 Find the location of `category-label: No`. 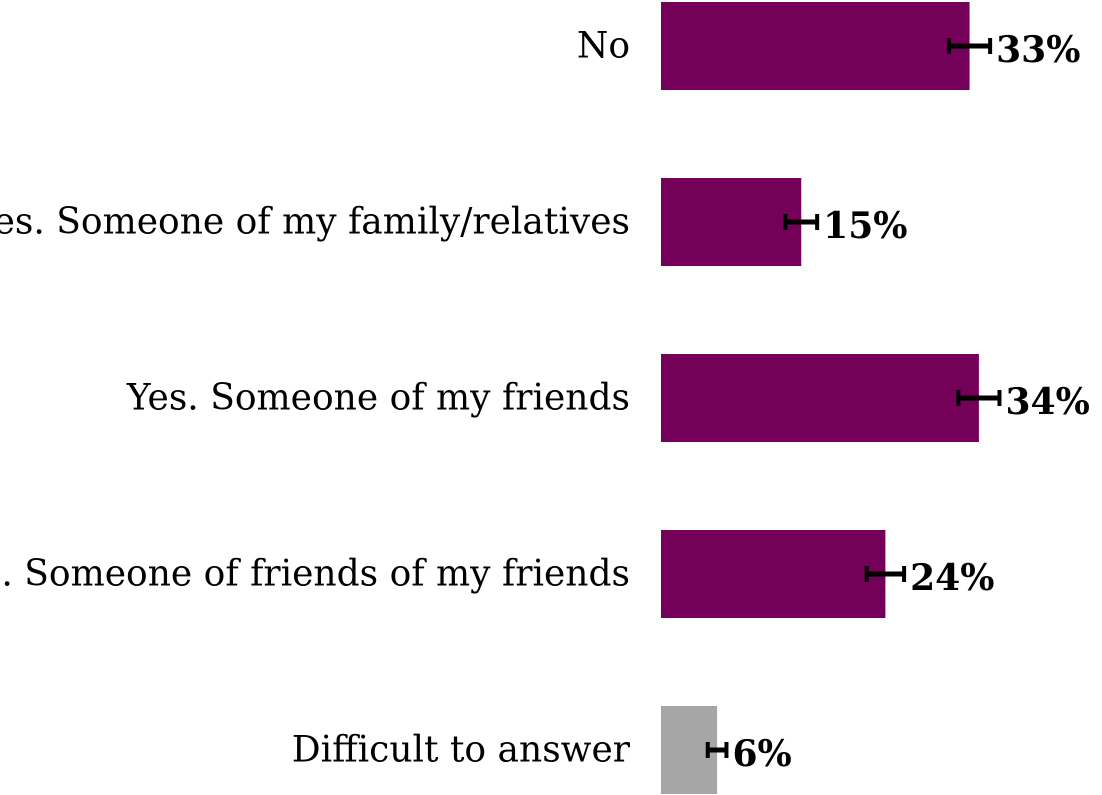

category-label: No is located at coordinates (603, 46).